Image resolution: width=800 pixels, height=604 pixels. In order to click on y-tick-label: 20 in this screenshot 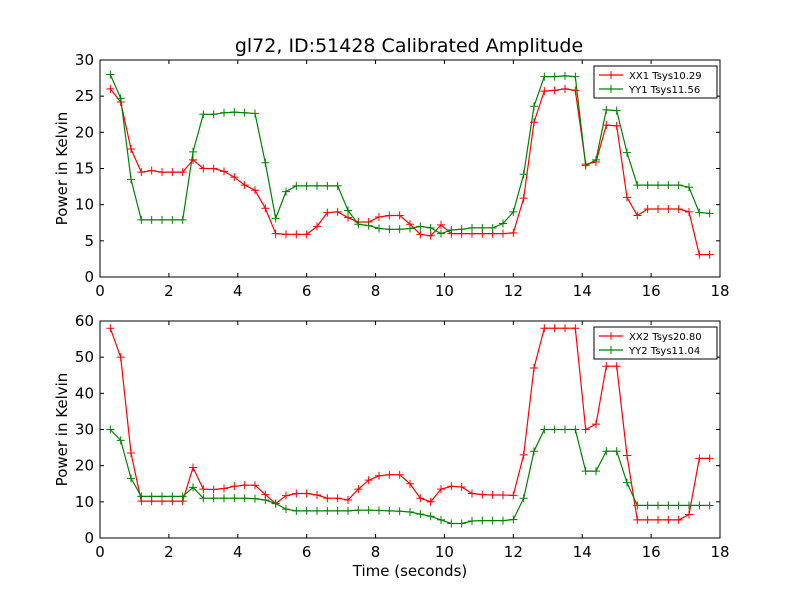, I will do `click(84, 466)`.